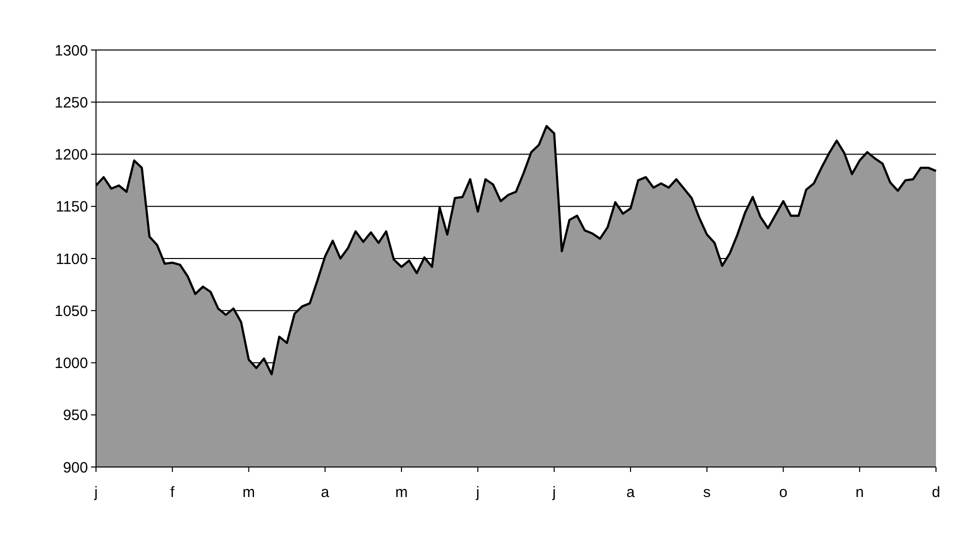 This screenshot has width=954, height=535. What do you see at coordinates (72, 207) in the screenshot?
I see `y-tick-label: 1150` at bounding box center [72, 207].